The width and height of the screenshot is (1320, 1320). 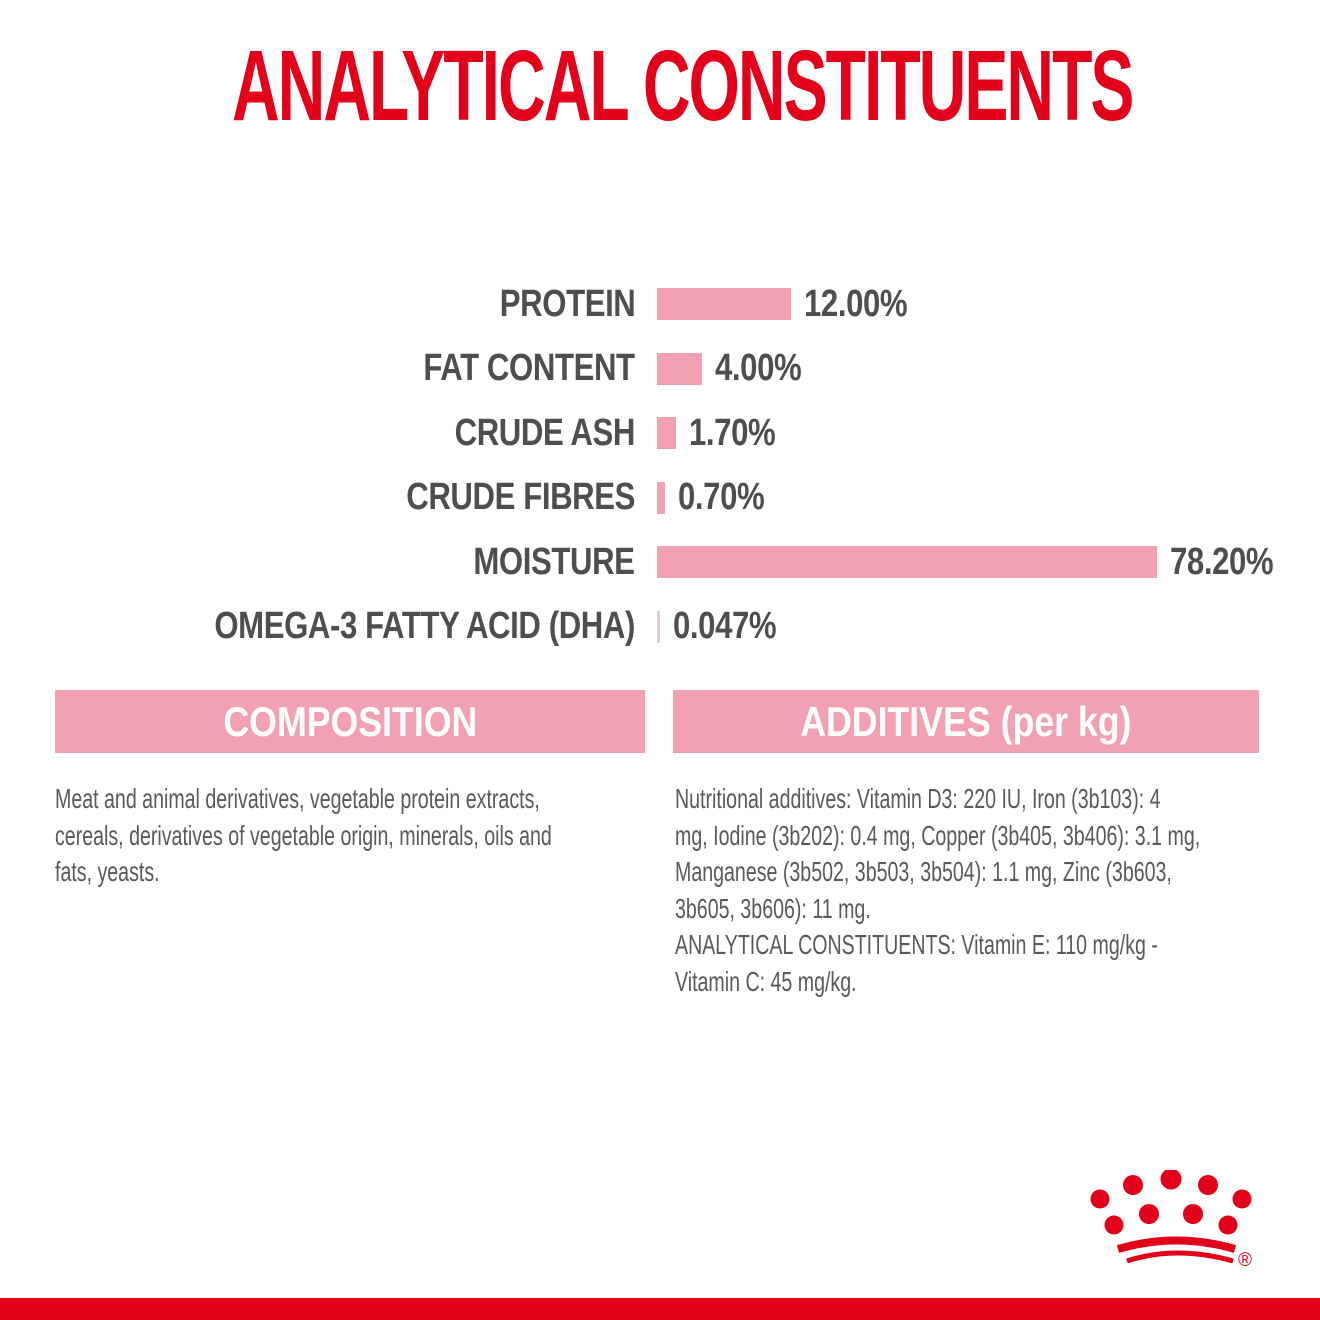 What do you see at coordinates (424, 626) in the screenshot?
I see `constituent-label: OMEGA-3 FATTY ACID (DHA)` at bounding box center [424, 626].